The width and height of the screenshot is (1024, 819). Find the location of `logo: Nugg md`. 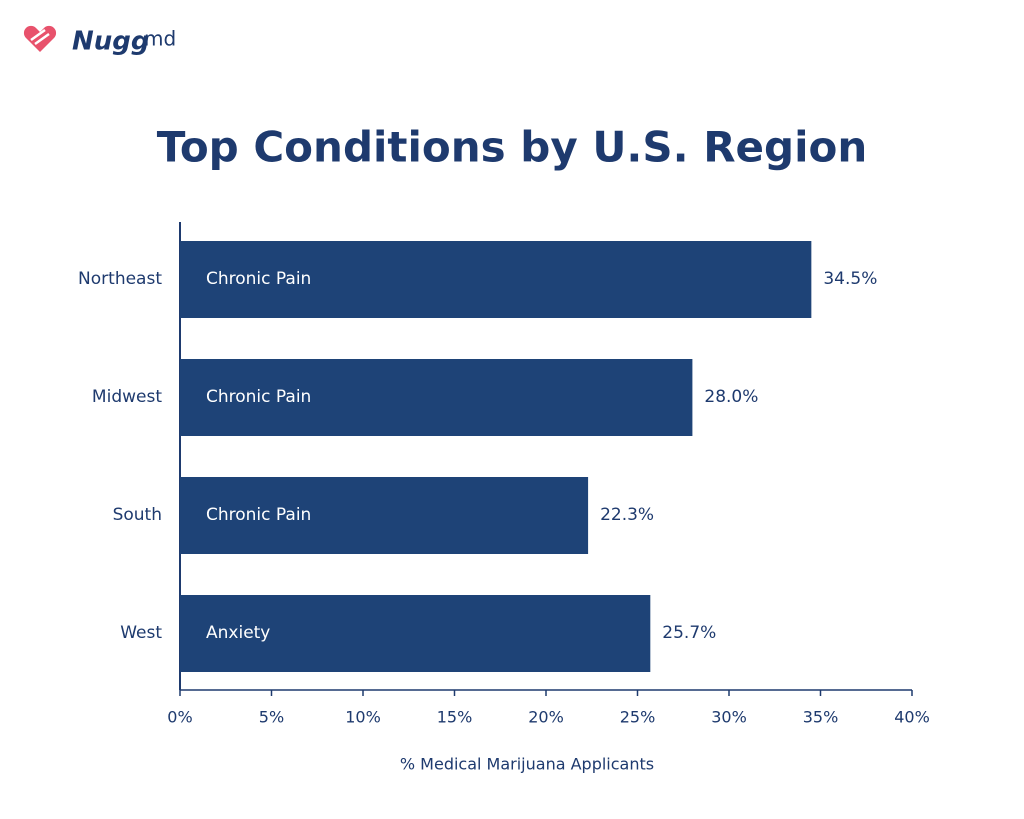

logo: Nugg md is located at coordinates (99, 41).